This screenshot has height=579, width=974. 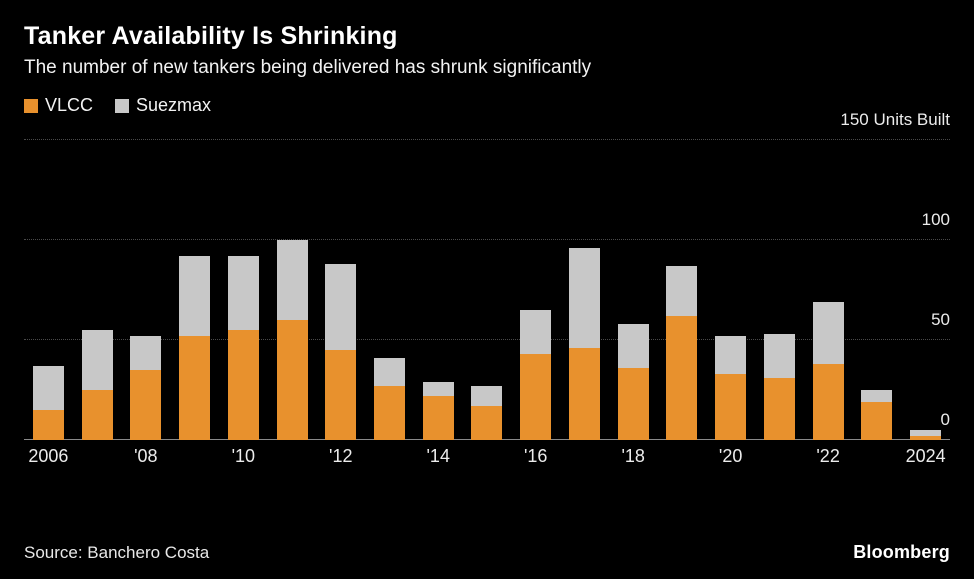 What do you see at coordinates (633, 456) in the screenshot?
I see `x-tick-label-2018: '18` at bounding box center [633, 456].